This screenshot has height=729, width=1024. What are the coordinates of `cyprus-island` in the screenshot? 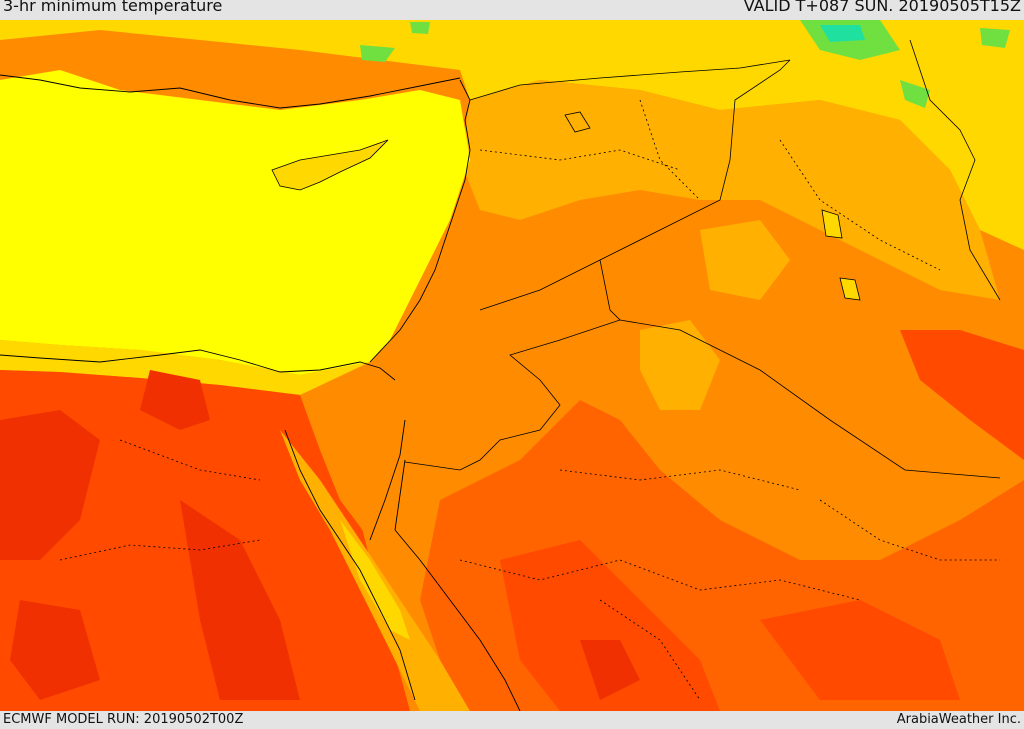 It's located at (330, 165).